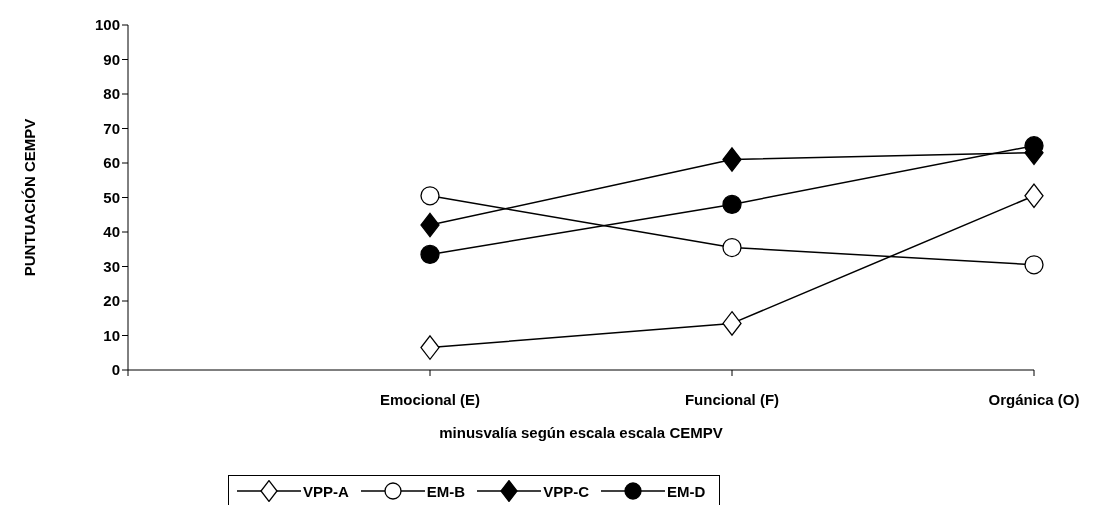 The height and width of the screenshot is (505, 1106). What do you see at coordinates (581, 432) in the screenshot?
I see `x-axis-title: minusvalía según escala escala CEMPV` at bounding box center [581, 432].